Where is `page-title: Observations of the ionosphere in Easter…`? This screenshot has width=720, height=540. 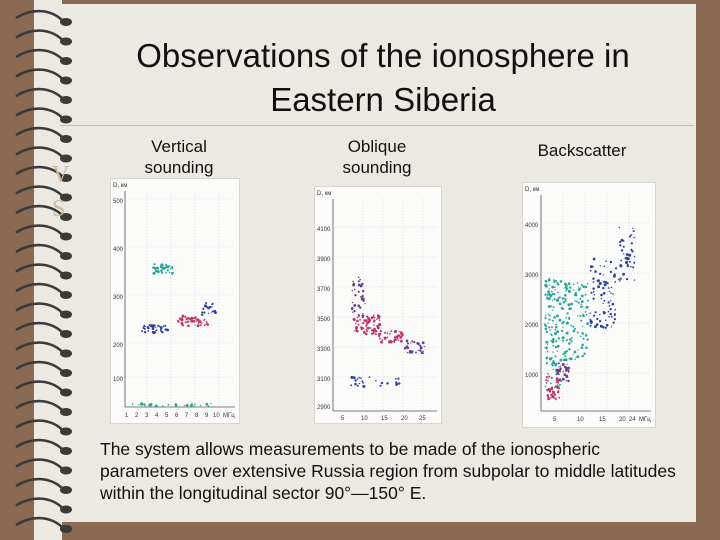 page-title: Observations of the ionosphere in Easter… is located at coordinates (383, 77).